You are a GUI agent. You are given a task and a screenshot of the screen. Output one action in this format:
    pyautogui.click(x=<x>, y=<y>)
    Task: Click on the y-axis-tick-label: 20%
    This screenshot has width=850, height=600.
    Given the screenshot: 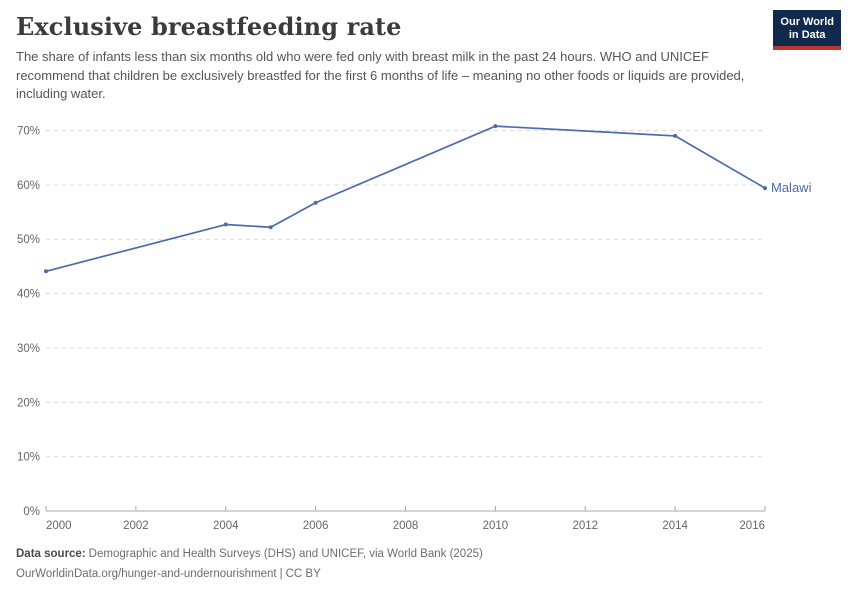 What is the action you would take?
    pyautogui.click(x=28, y=403)
    